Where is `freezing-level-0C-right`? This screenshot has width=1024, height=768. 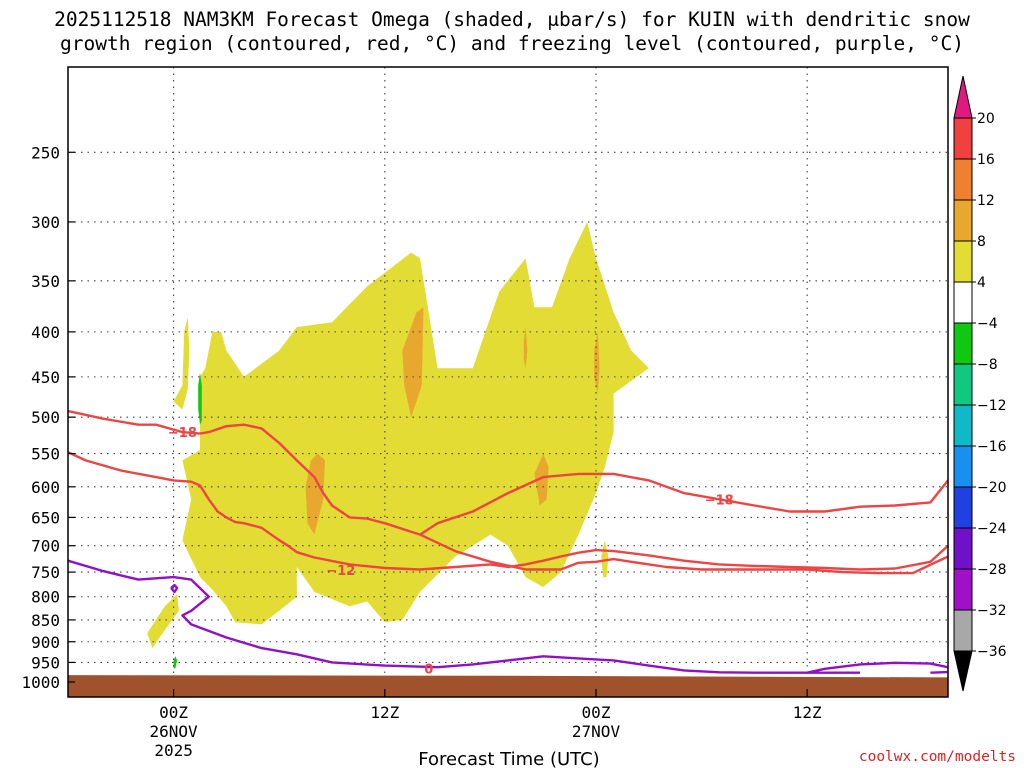 freezing-level-0C-right is located at coordinates (877, 667).